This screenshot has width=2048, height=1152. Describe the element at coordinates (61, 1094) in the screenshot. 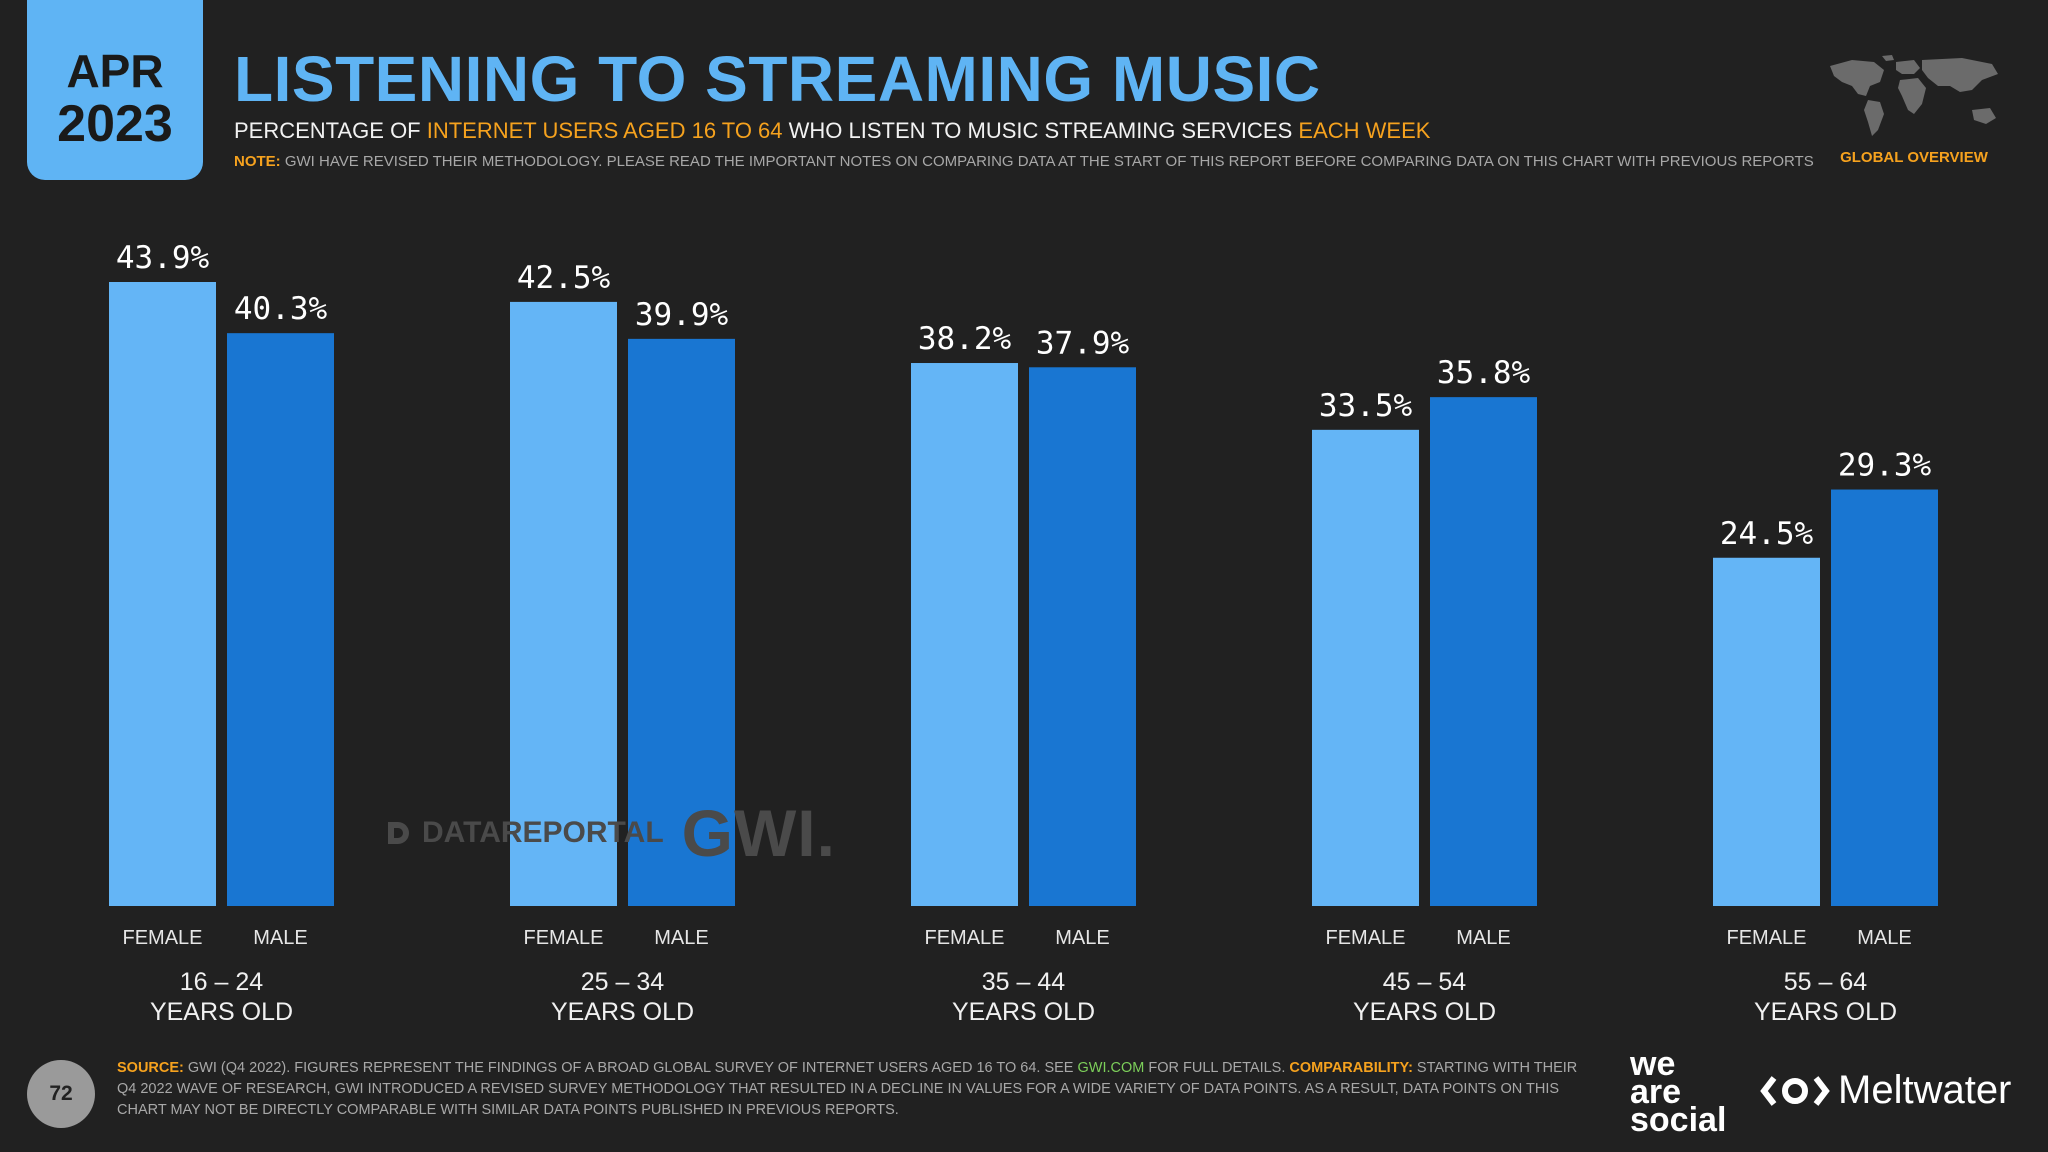

I see `page-number: 72` at that location.